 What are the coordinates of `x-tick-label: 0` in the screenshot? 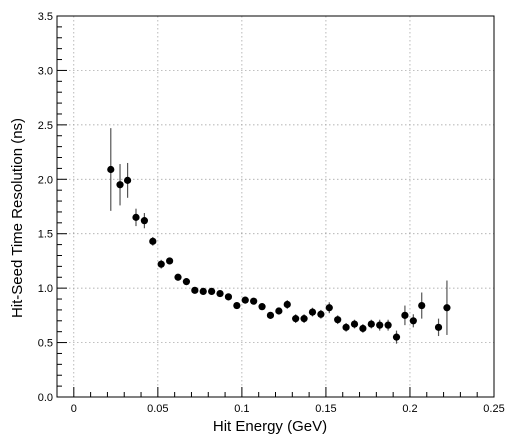 It's located at (74, 409).